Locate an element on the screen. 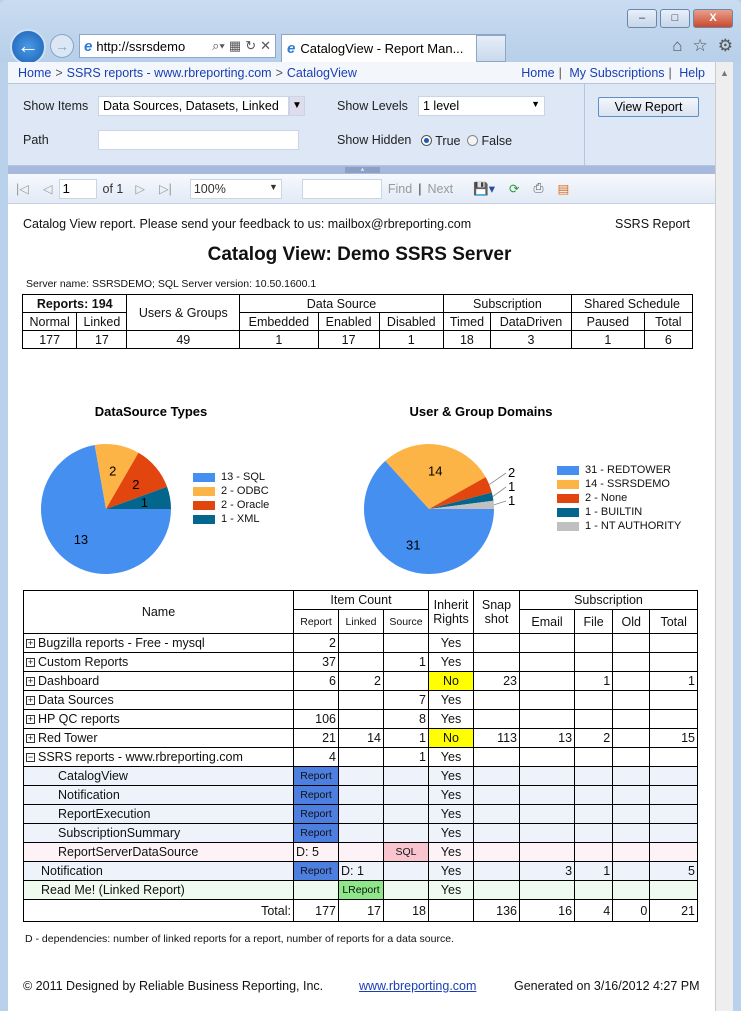 This screenshot has height=1011, width=741. maximize-button: □ is located at coordinates (675, 18).